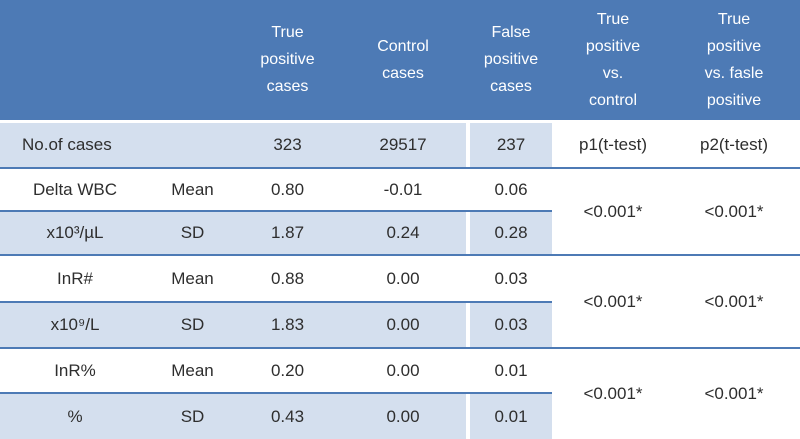 The width and height of the screenshot is (800, 439). I want to click on group3-sd-row: % SD 0.43 0.00 0.01, so click(400, 416).